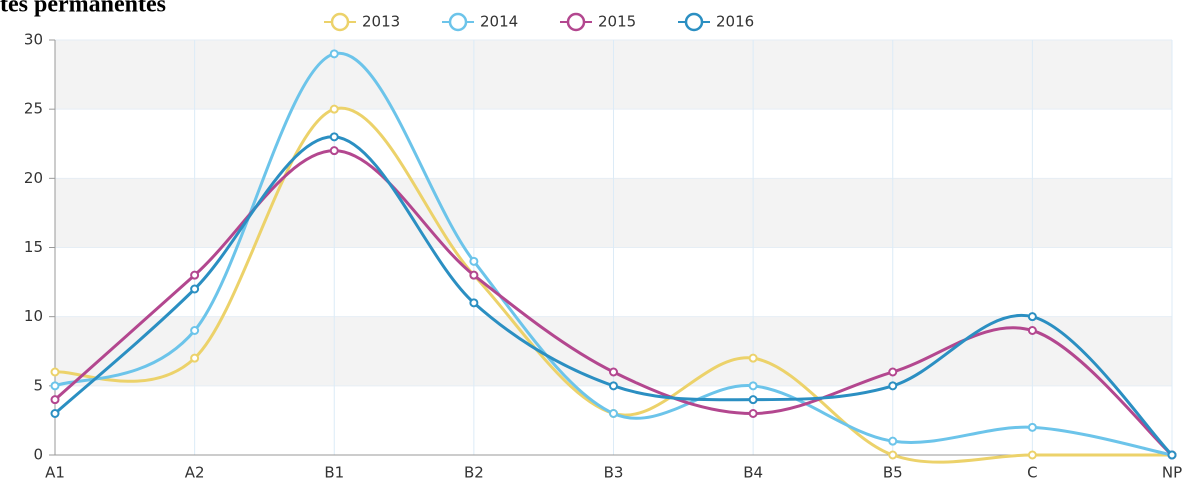  Describe the element at coordinates (55, 473) in the screenshot. I see `x-tick-label: A1` at that location.